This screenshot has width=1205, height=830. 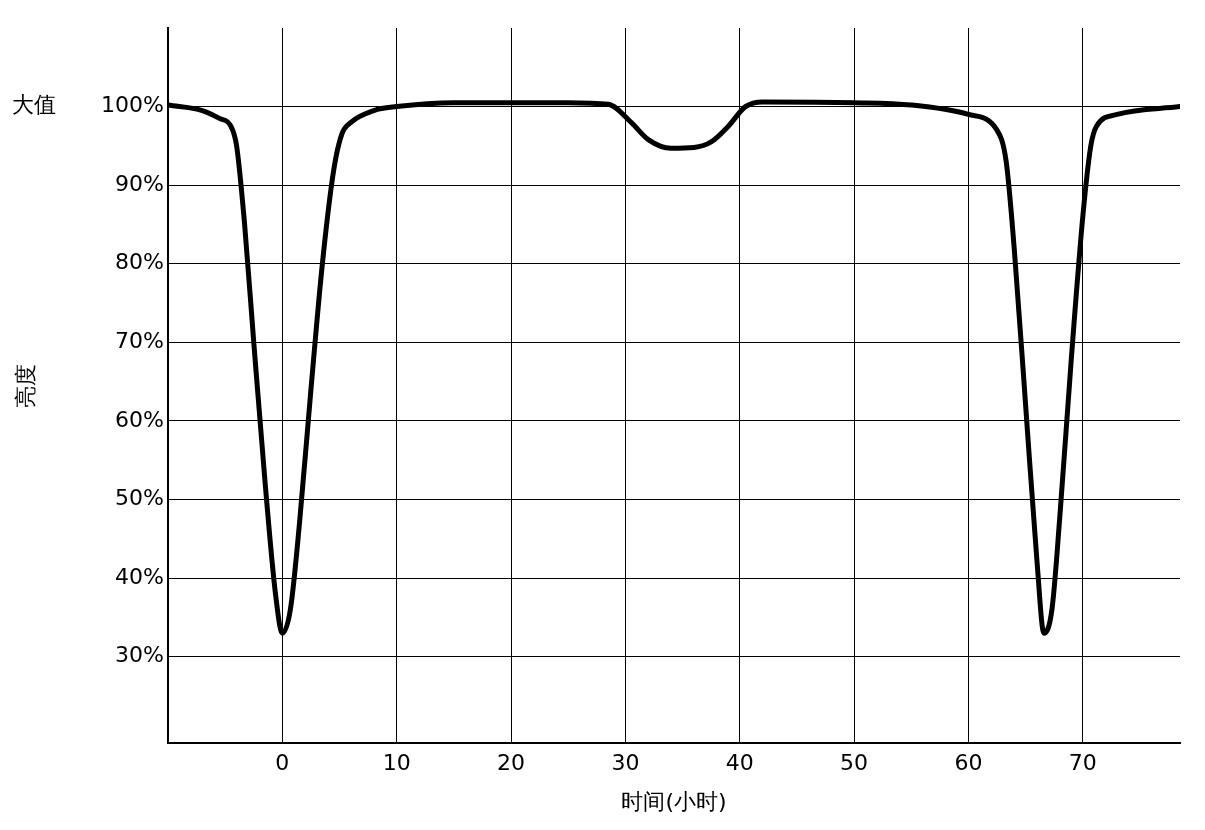 What do you see at coordinates (139, 183) in the screenshot?
I see `y-tick-label: 90%` at bounding box center [139, 183].